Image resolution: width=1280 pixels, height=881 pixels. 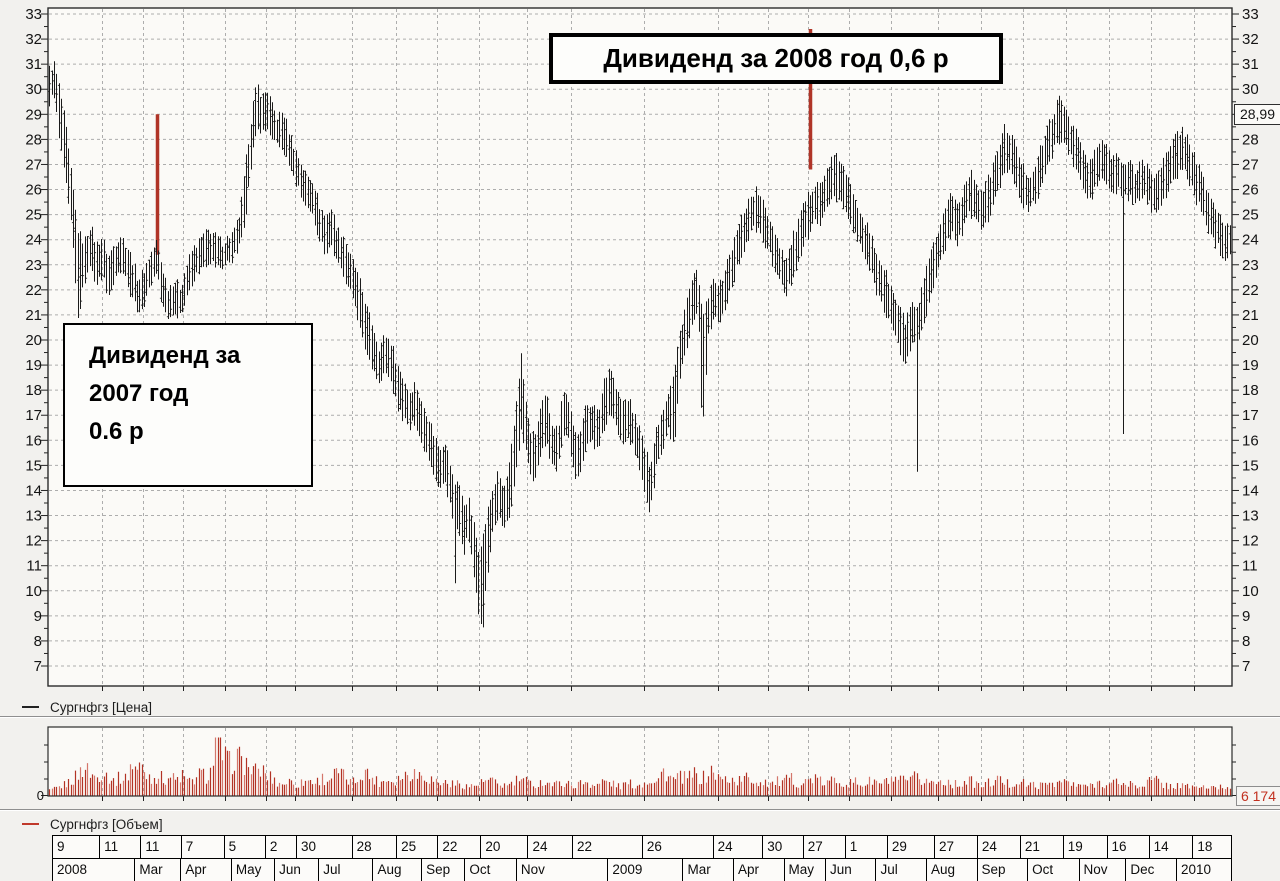 What do you see at coordinates (644, 870) in the screenshot?
I see `x-axis-month-cell: 2009` at bounding box center [644, 870].